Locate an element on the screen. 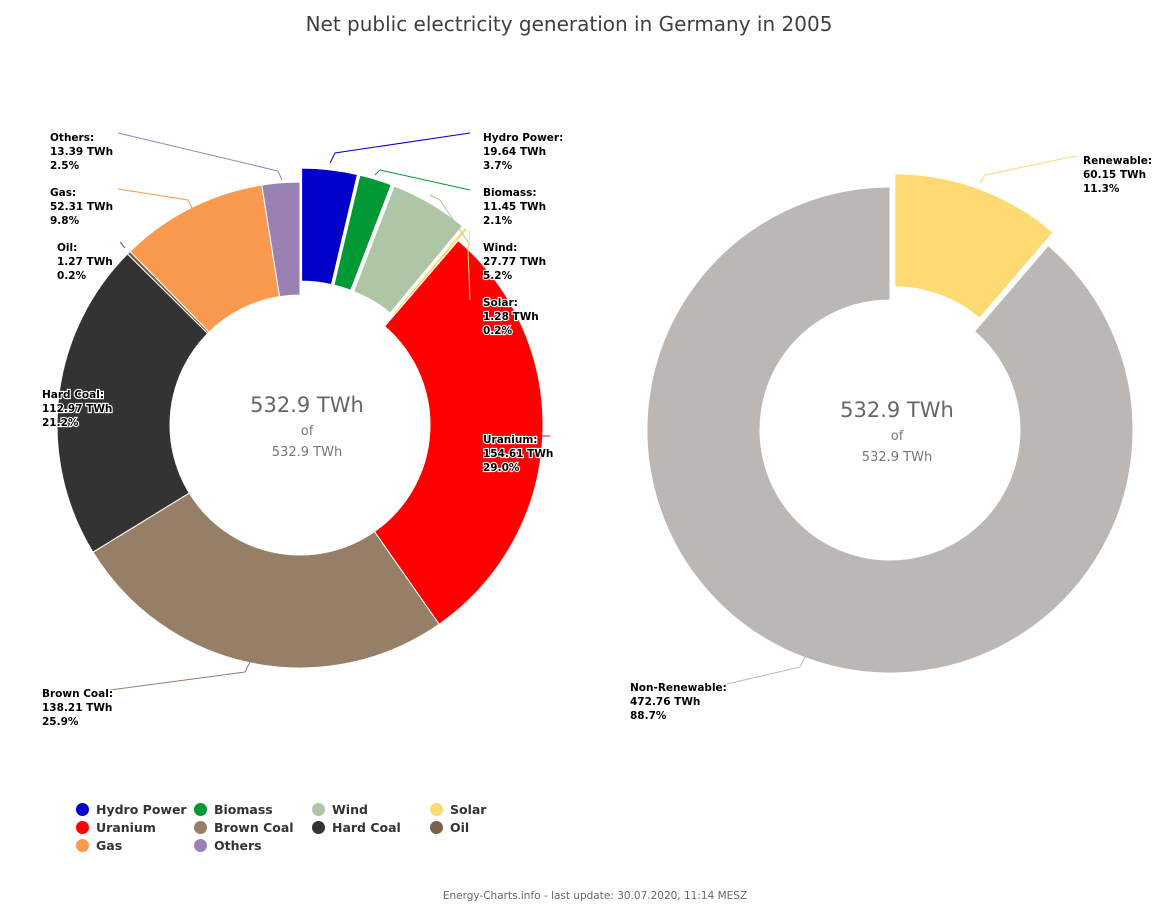 Image resolution: width=1160 pixels, height=917 pixels. label-name: Hard Coal: is located at coordinates (73, 395).